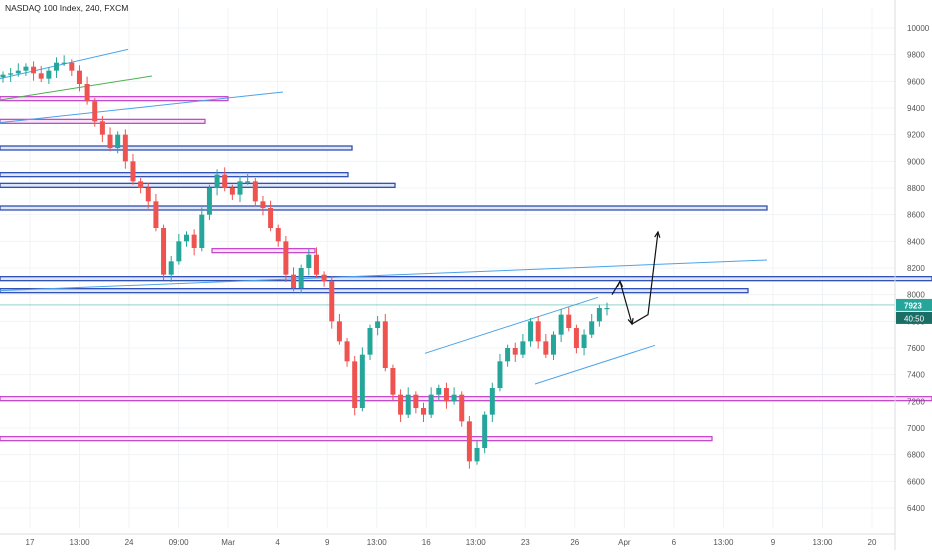 This screenshot has width=932, height=555. I want to click on price-badge, so click(914, 304).